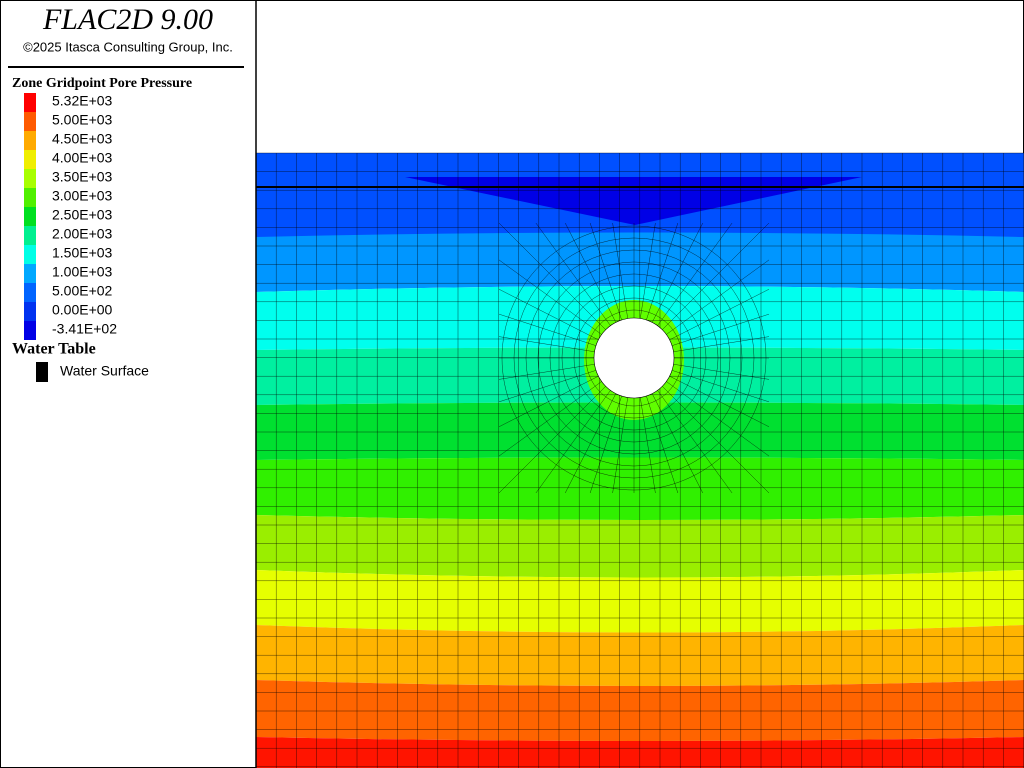 This screenshot has height=768, width=1024. I want to click on legend-title: Zone Gridpoint Pore Pressure, so click(102, 83).